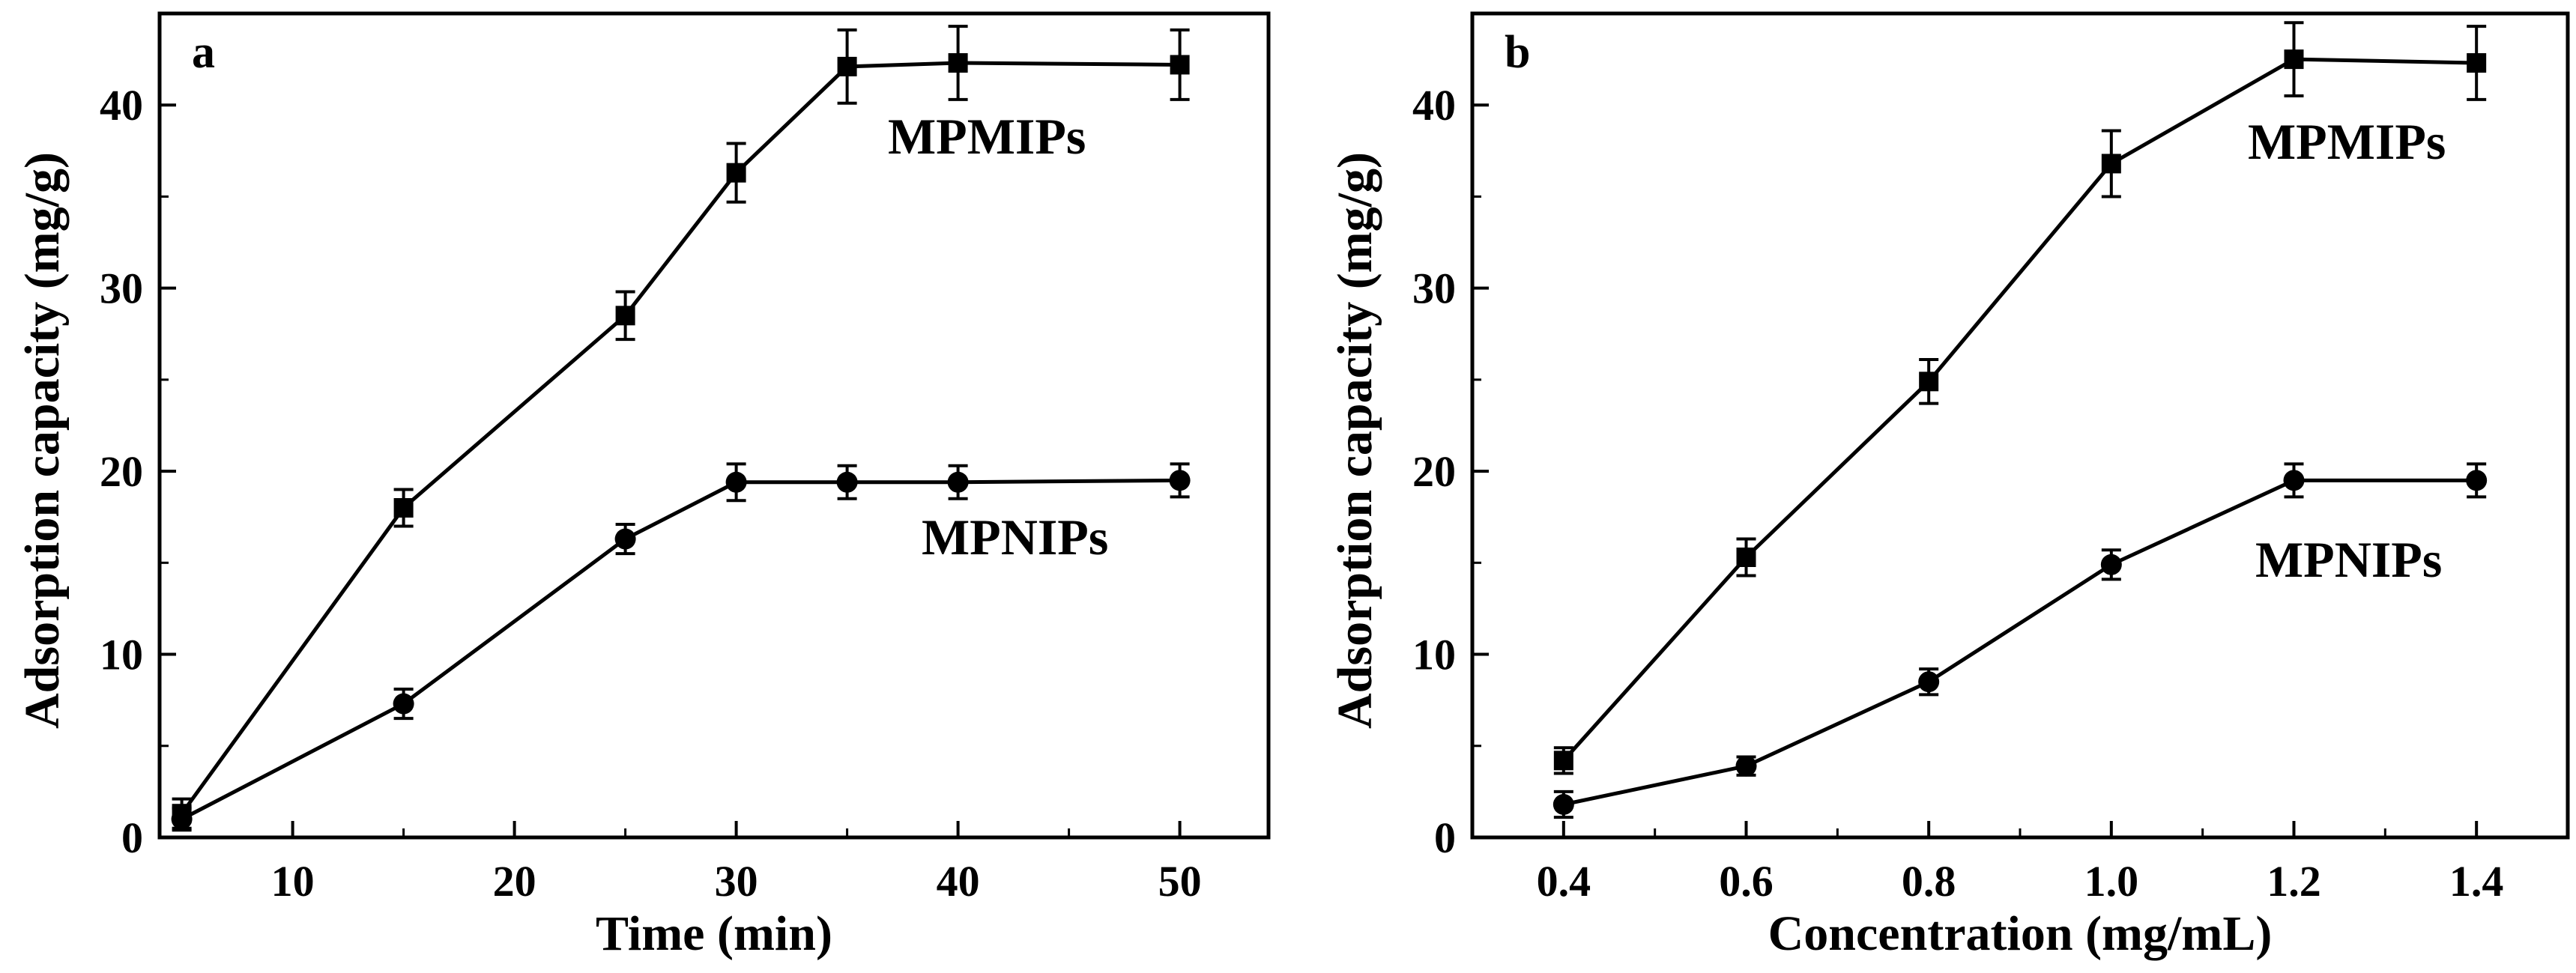 Image resolution: width=2576 pixels, height=973 pixels. What do you see at coordinates (736, 881) in the screenshot?
I see `x-tick-label: 30` at bounding box center [736, 881].